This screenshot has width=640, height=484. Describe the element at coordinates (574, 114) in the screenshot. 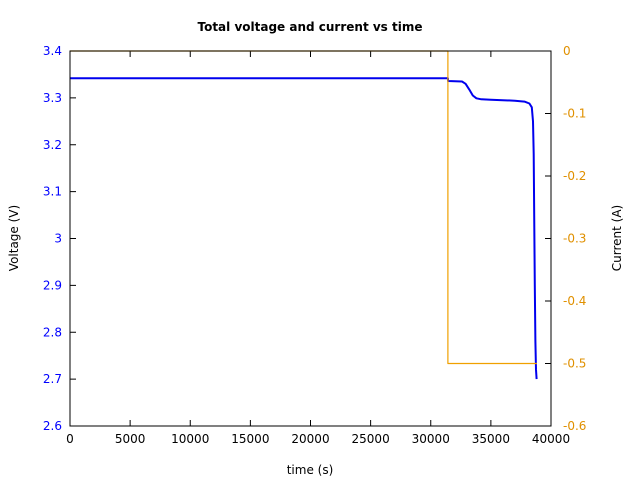

I see `y-right-tick-label: -0.1` at that location.